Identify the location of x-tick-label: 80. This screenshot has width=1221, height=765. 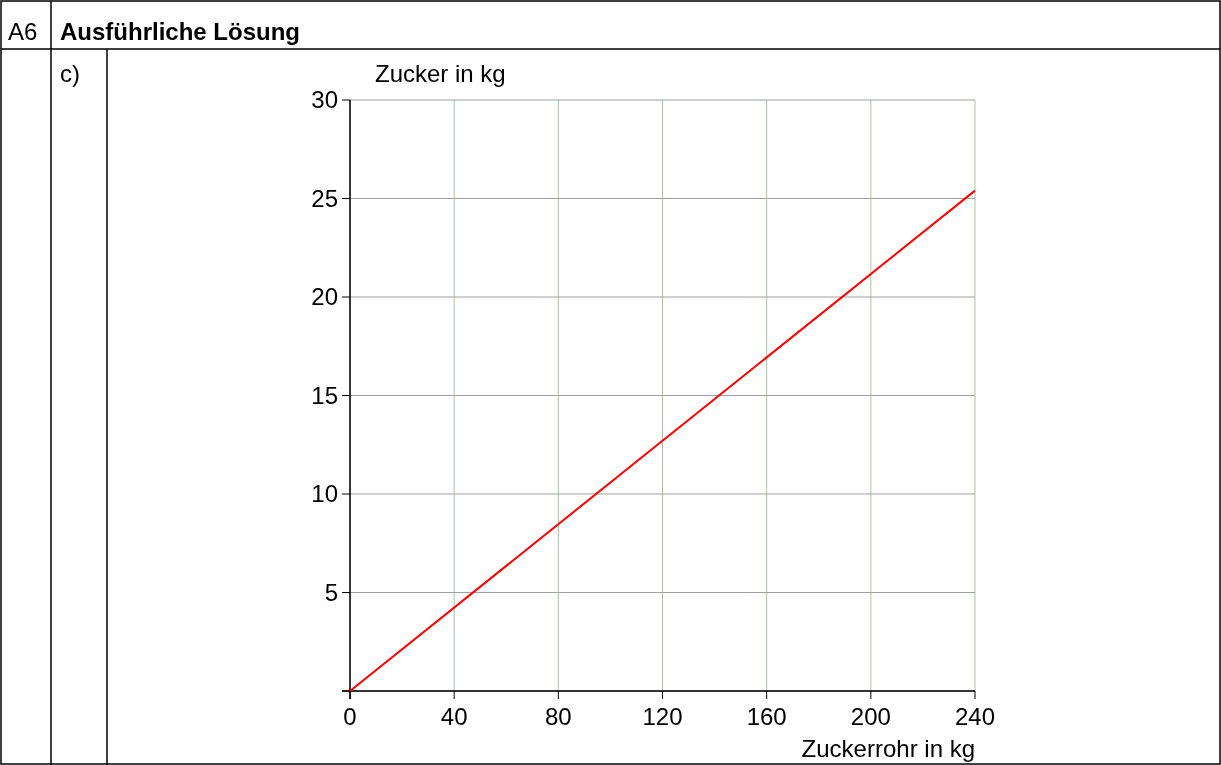
(558, 716).